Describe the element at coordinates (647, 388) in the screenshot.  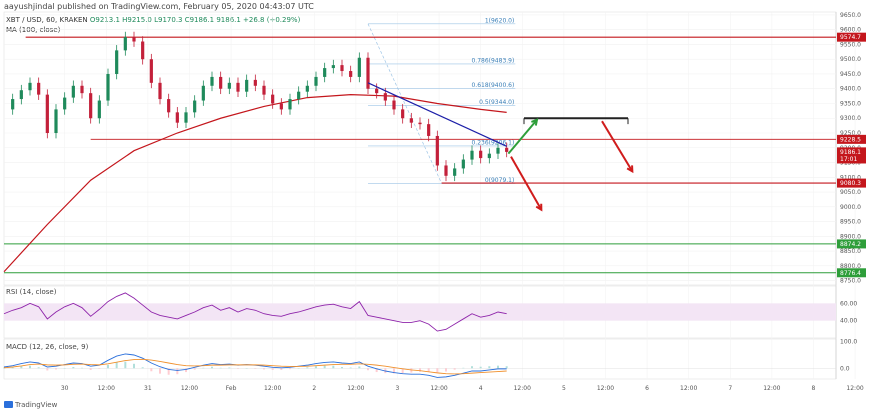
I see `x-tick-label: 6` at that location.